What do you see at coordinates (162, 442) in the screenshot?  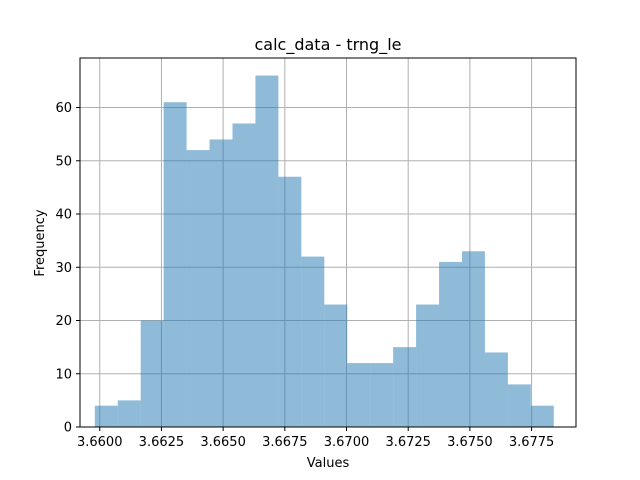 I see `x-tick-label: 3.6625` at bounding box center [162, 442].